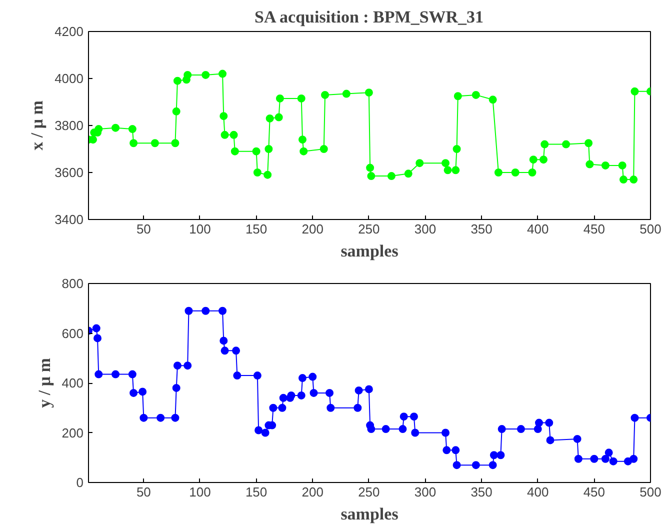 The image size is (668, 526). What do you see at coordinates (69, 78) in the screenshot?
I see `y-tick-label: 4000` at bounding box center [69, 78].